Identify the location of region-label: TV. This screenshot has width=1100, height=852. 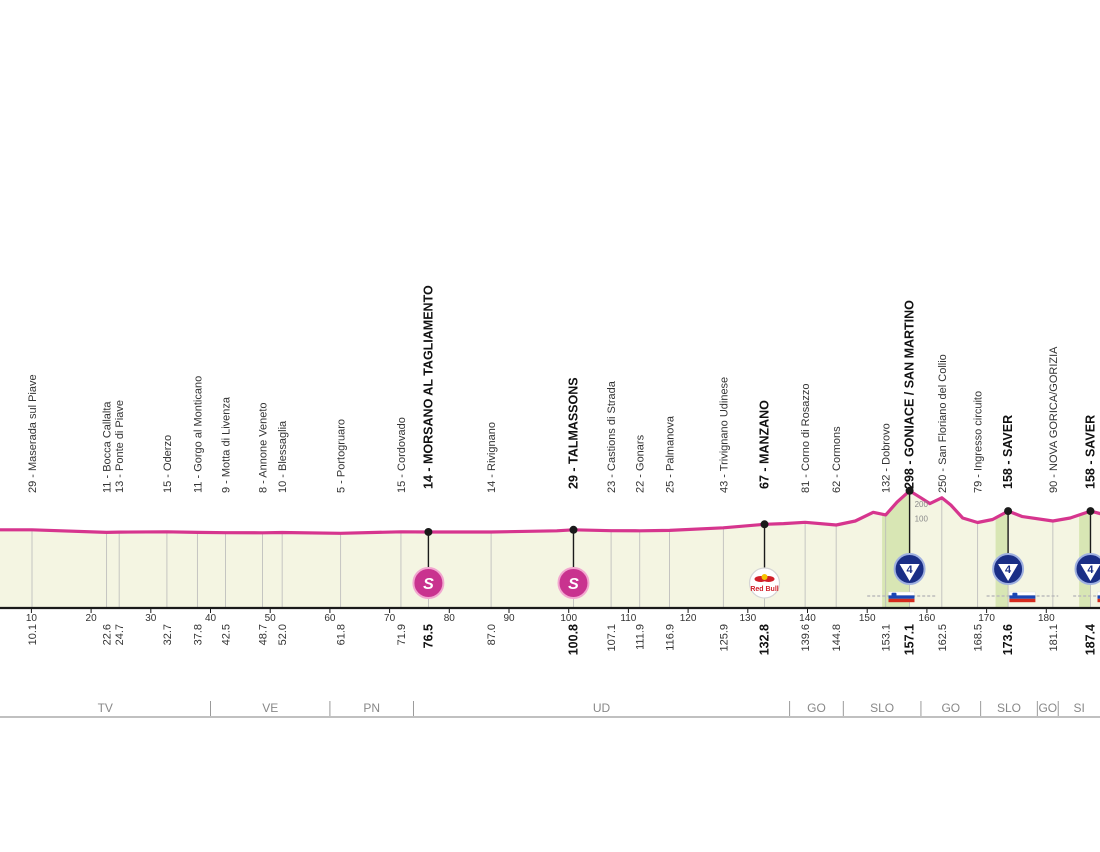
(105, 708).